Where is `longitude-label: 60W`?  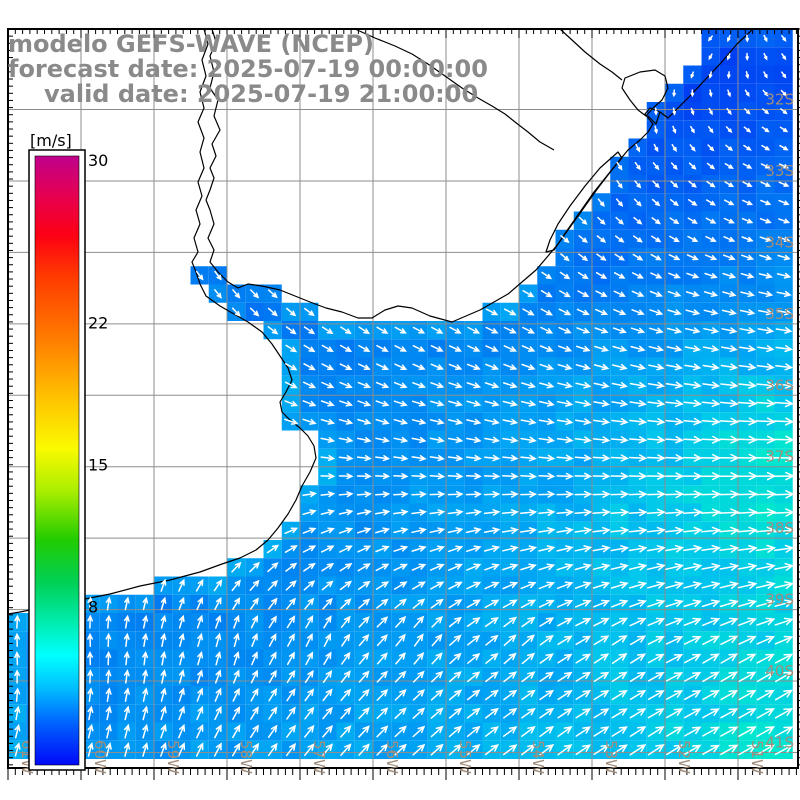 longitude-label: 60W is located at coordinates (100, 757).